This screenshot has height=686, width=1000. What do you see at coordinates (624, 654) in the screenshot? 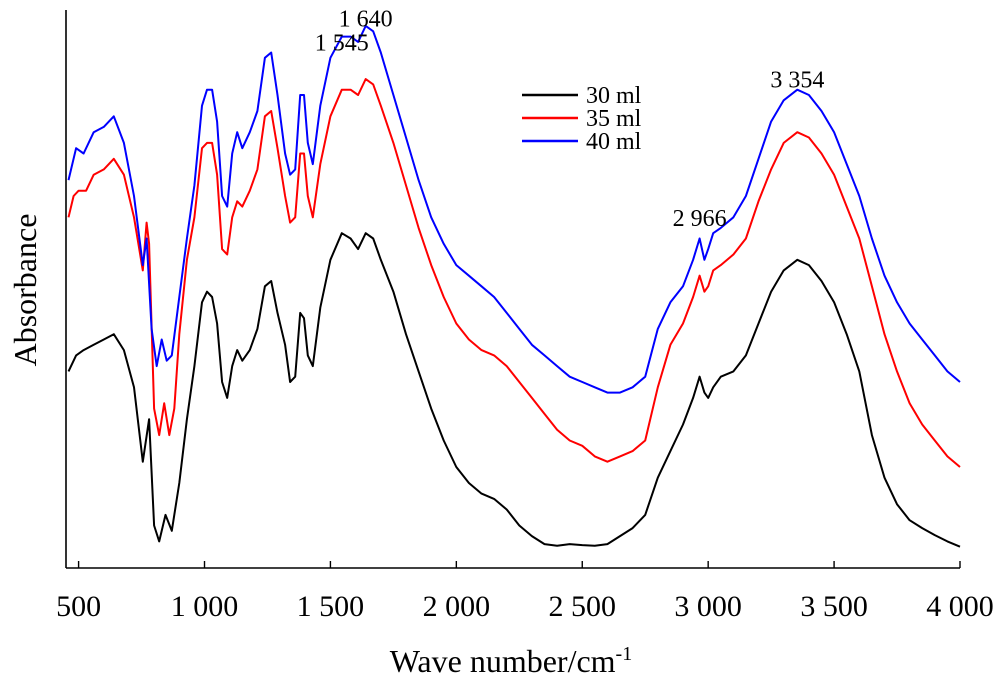
I see `x-axis-title-sup: -1` at bounding box center [624, 654].